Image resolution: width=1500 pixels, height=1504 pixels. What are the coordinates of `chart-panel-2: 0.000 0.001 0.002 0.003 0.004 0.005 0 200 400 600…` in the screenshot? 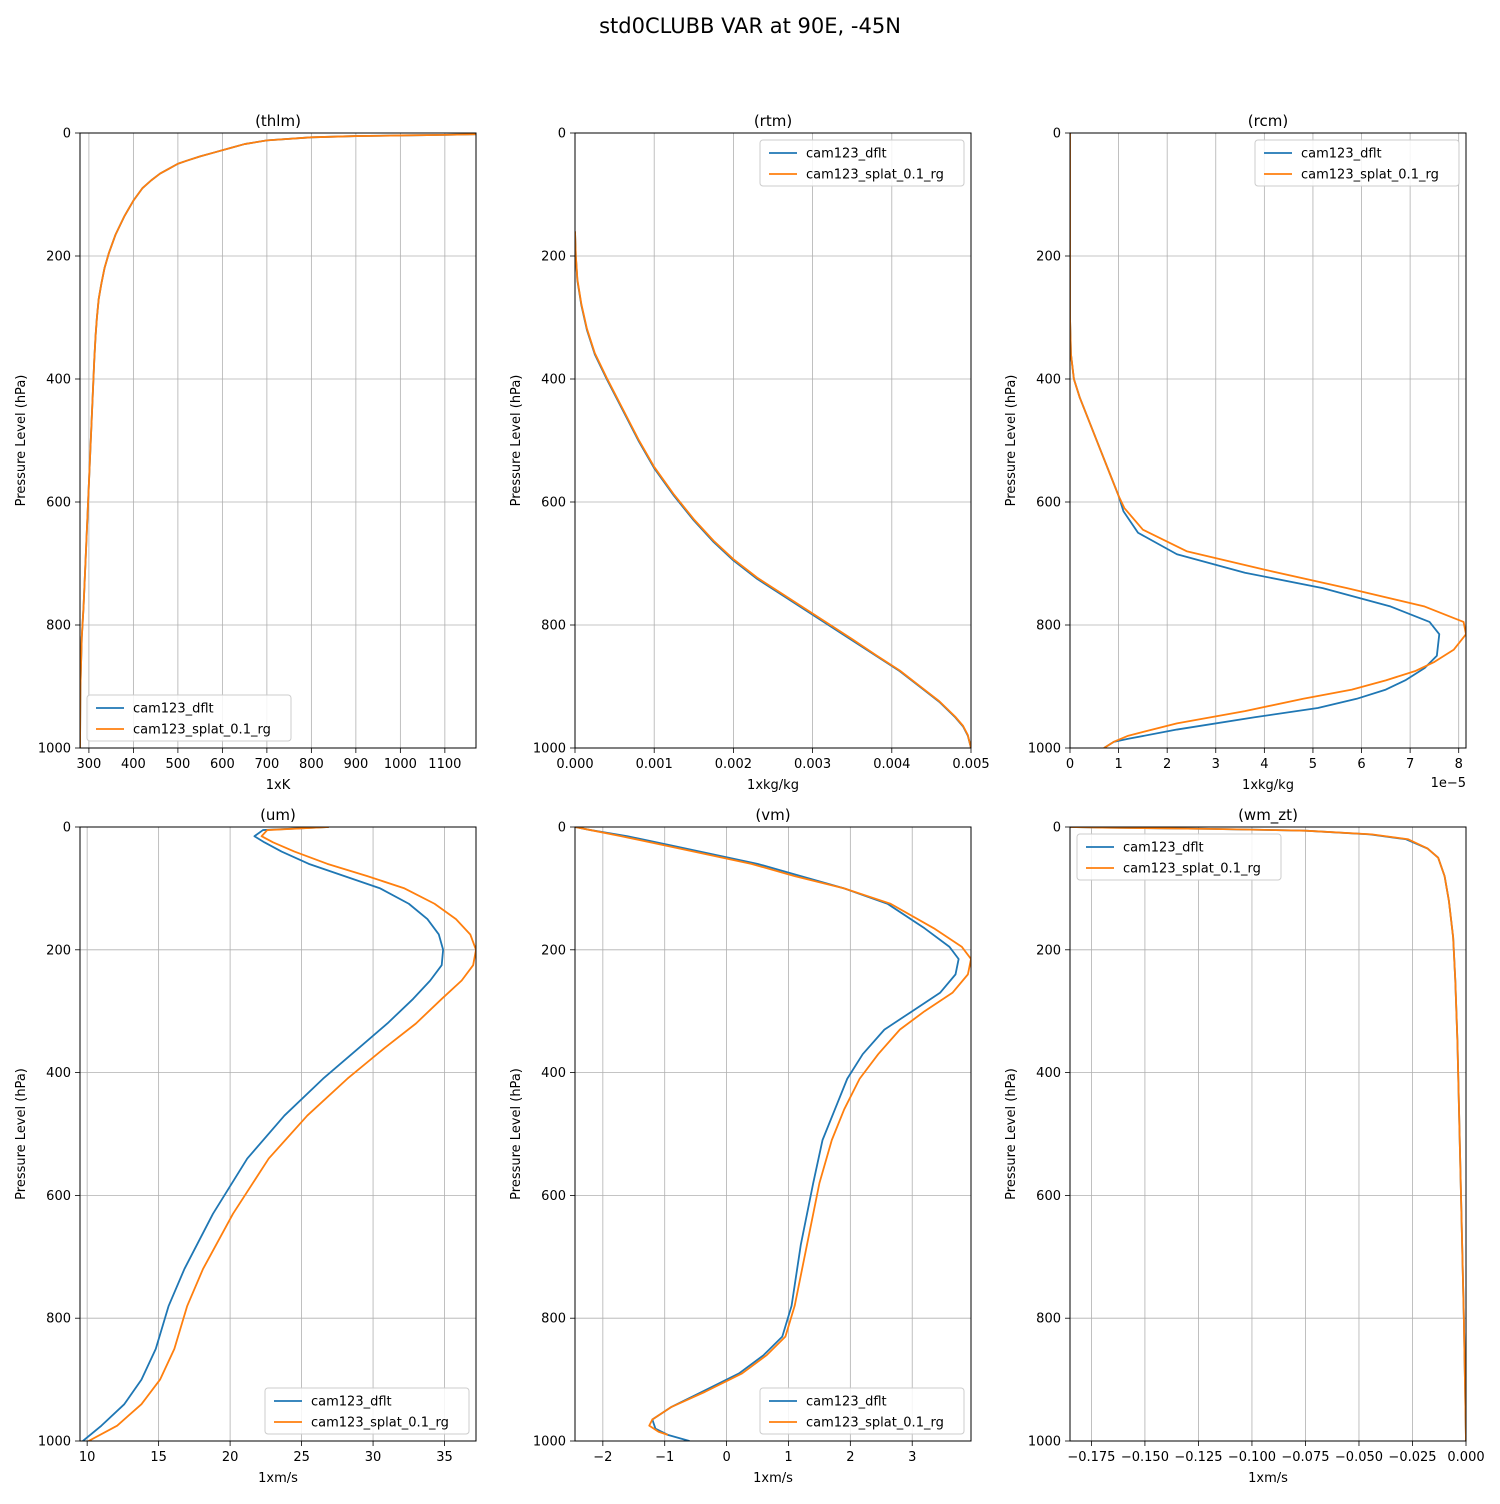 It's located at (749, 452).